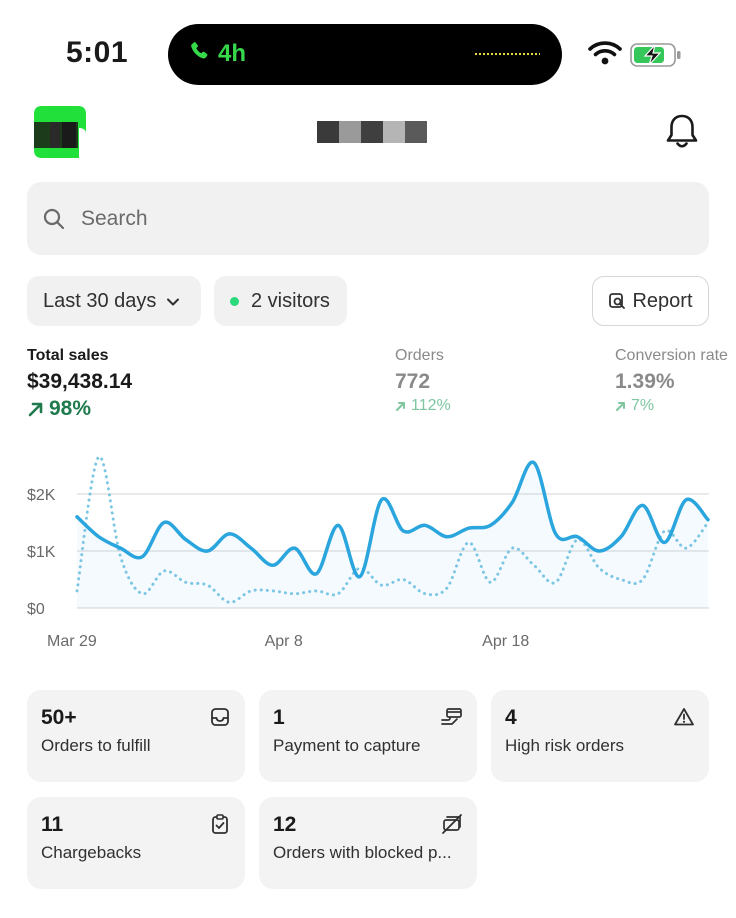 This screenshot has height=918, width=736. Describe the element at coordinates (232, 53) in the screenshot. I see `call-duration: 4h` at that location.